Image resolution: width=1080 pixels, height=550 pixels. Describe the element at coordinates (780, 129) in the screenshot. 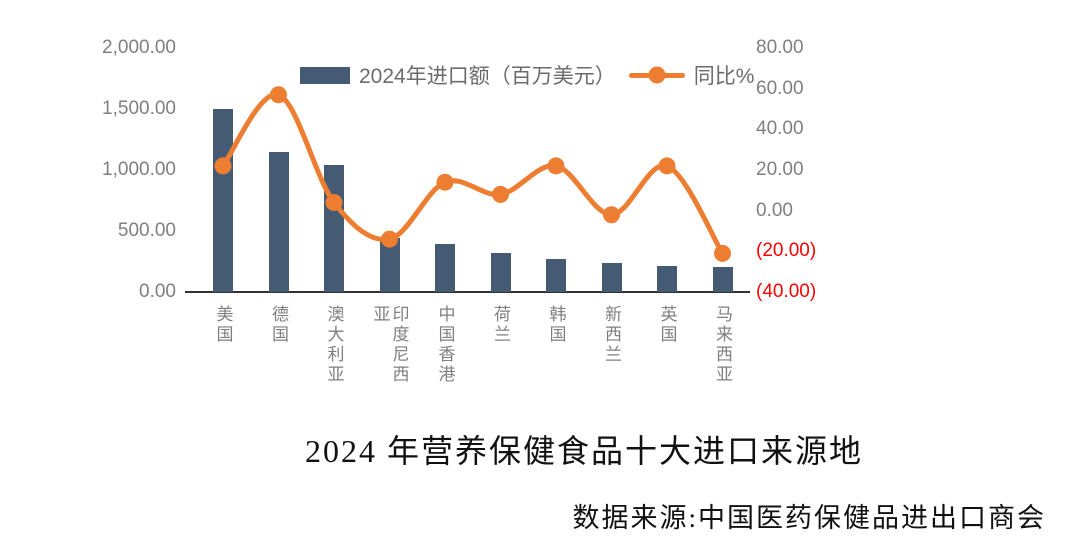

I see `right-axis-tick: 40.00` at that location.